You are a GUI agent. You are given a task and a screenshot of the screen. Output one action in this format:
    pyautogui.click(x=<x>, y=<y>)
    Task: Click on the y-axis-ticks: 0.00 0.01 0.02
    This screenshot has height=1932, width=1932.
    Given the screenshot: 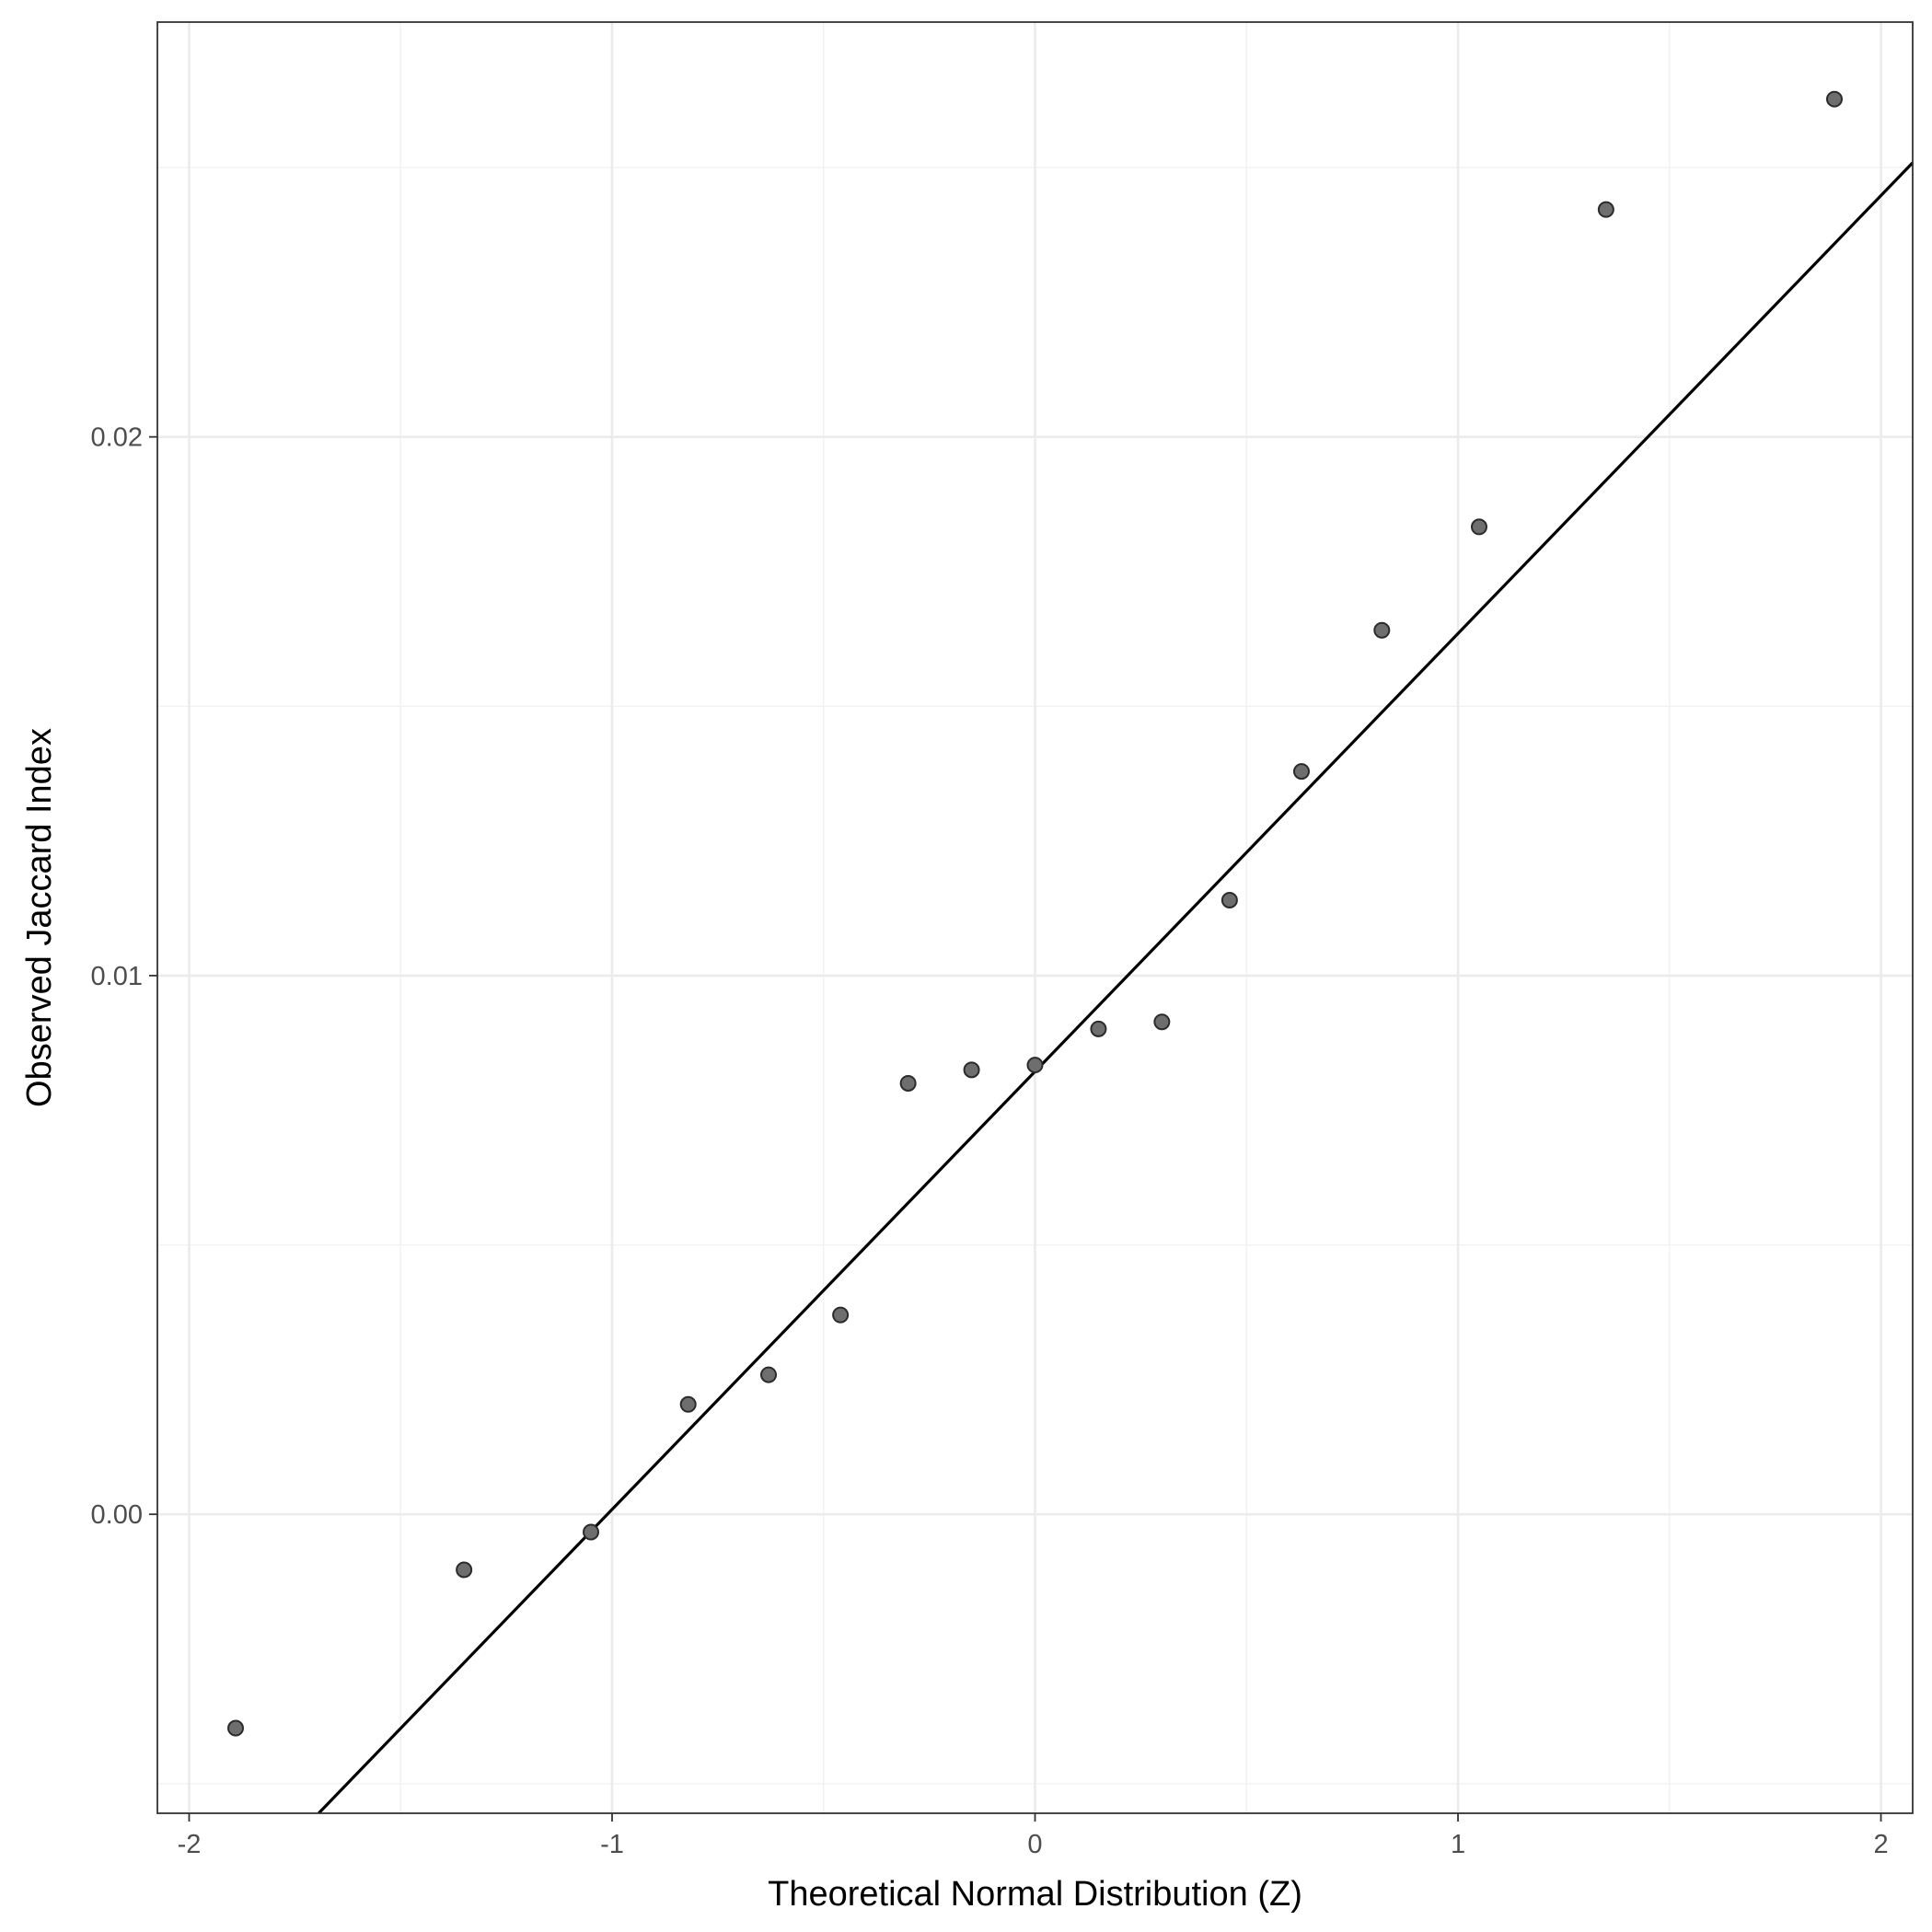 What is the action you would take?
    pyautogui.click(x=124, y=977)
    